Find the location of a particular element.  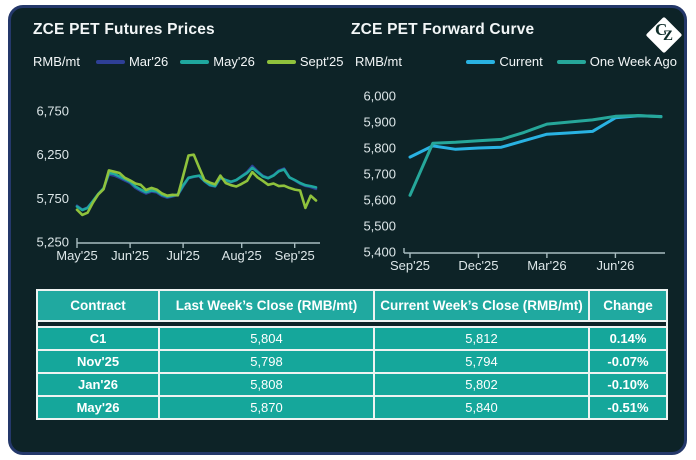

logo-letter-c: C is located at coordinates (661, 29).